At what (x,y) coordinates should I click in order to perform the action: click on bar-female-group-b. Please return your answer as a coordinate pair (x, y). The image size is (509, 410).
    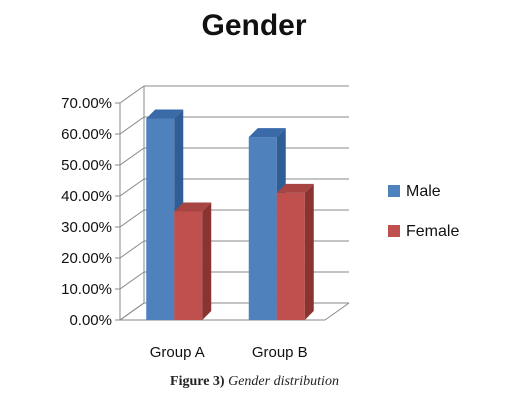
    Looking at the image, I should click on (295, 251).